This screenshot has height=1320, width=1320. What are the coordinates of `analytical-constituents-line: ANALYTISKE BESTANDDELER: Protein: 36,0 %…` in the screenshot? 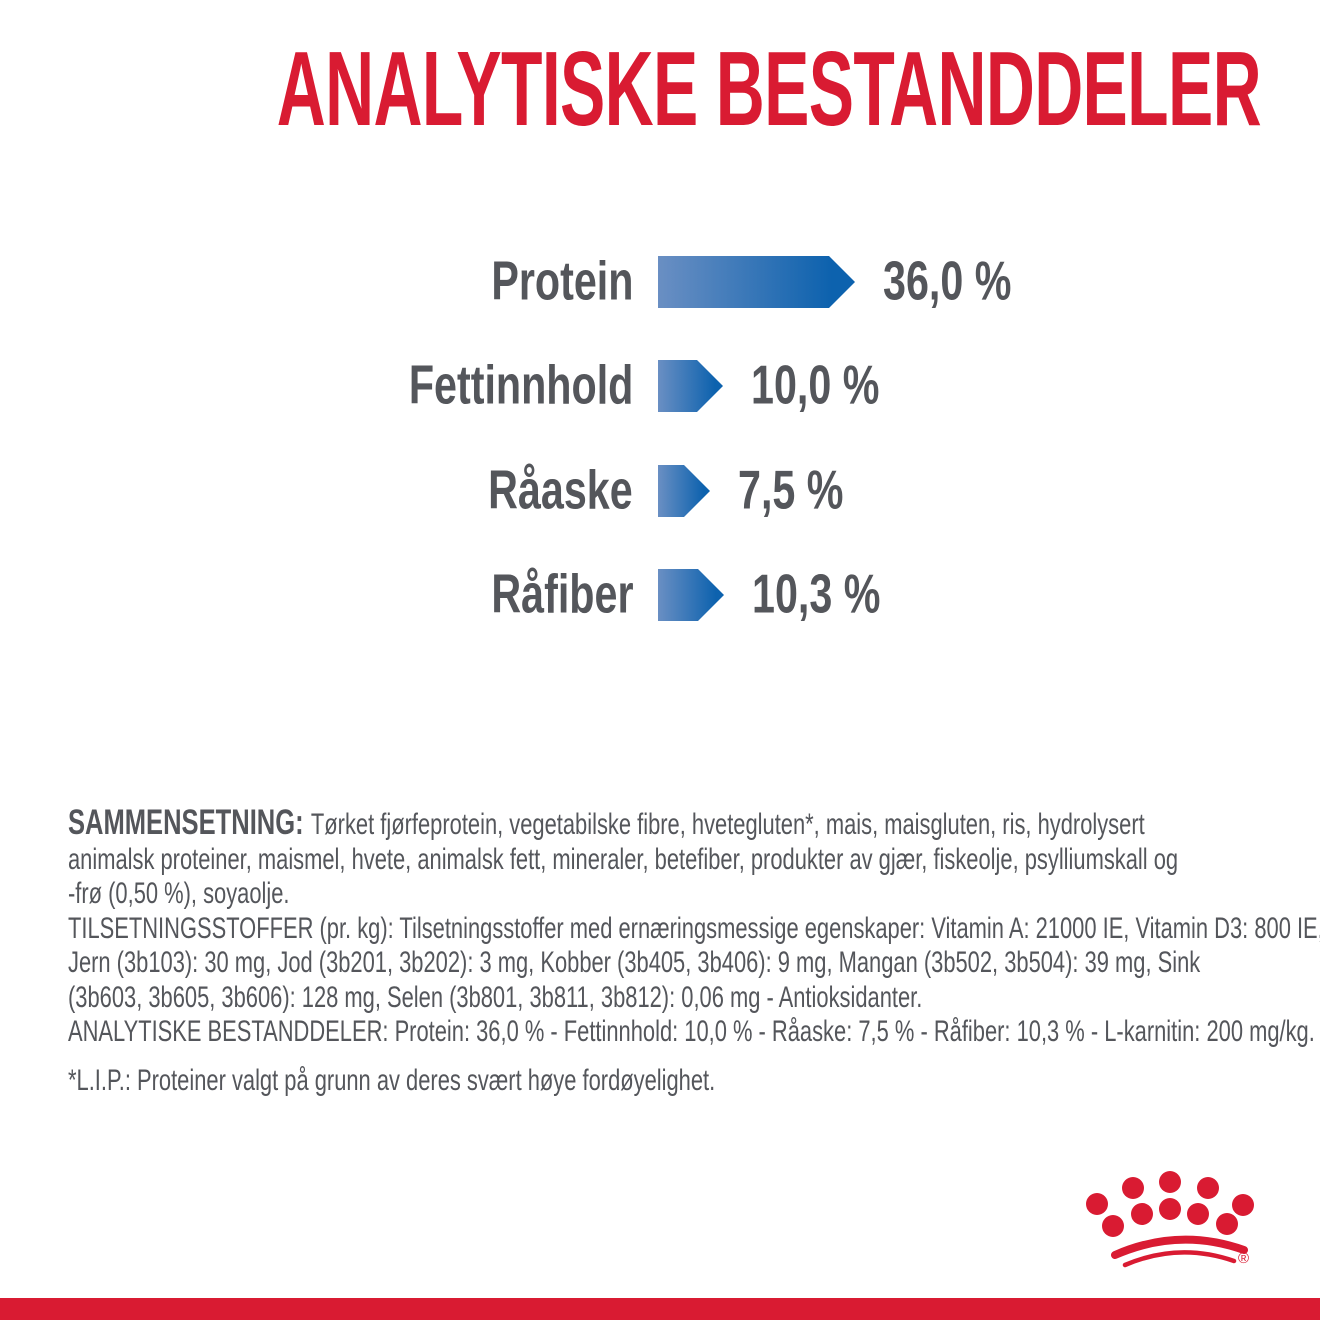 It's located at (691, 1031).